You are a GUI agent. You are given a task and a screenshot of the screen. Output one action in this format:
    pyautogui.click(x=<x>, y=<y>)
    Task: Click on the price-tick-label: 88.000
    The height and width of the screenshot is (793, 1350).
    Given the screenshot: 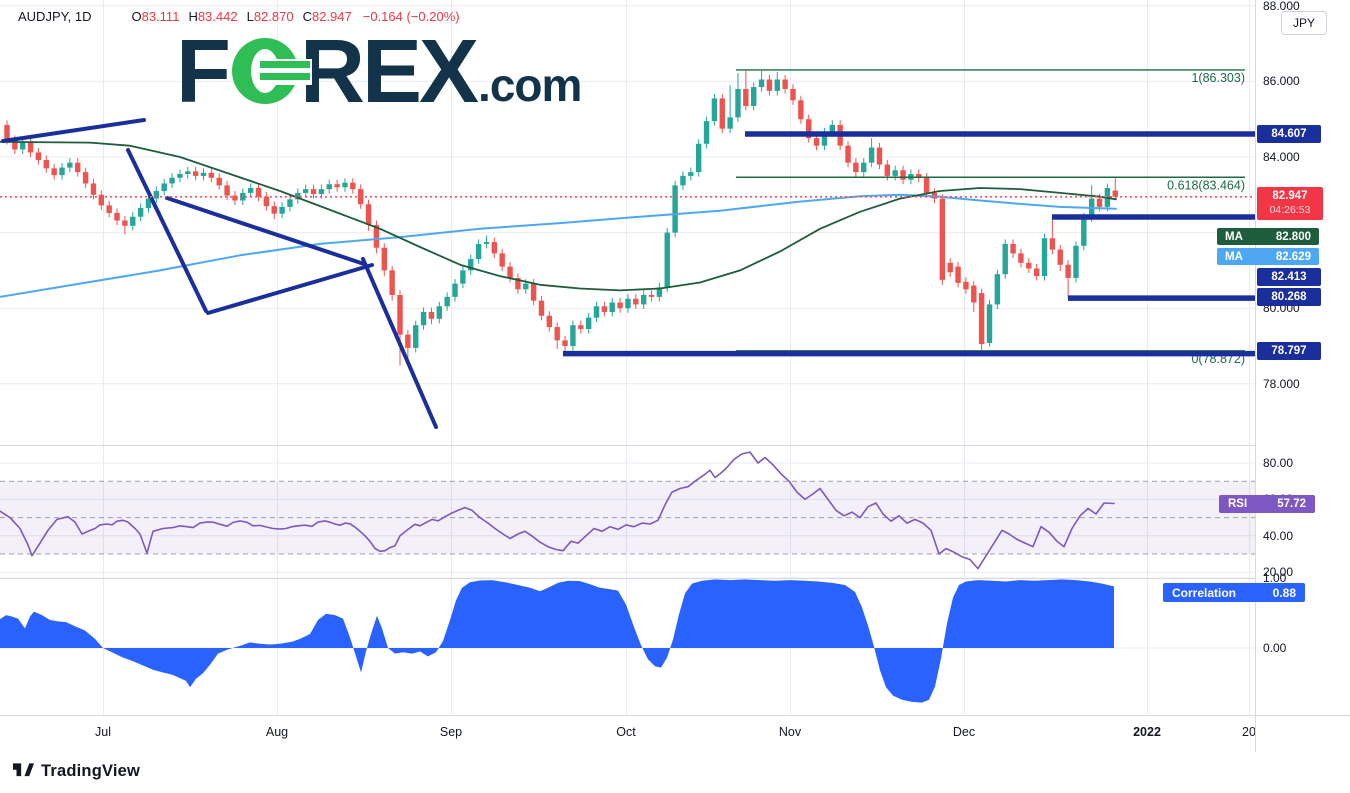 What is the action you would take?
    pyautogui.click(x=1281, y=6)
    